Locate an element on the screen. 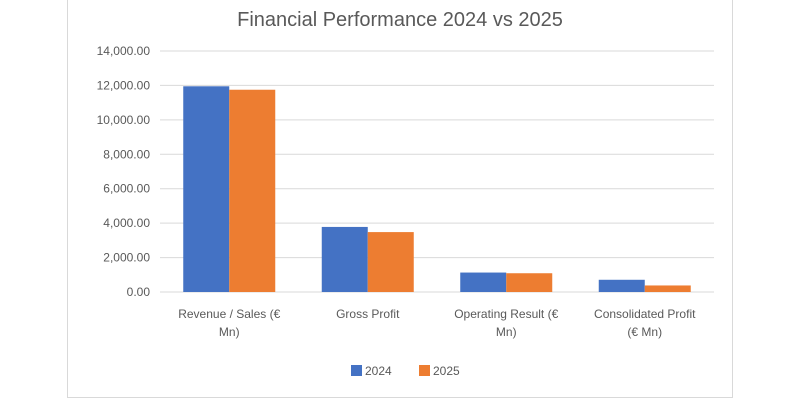 The width and height of the screenshot is (800, 400). category-label: Gross Profit is located at coordinates (368, 314).